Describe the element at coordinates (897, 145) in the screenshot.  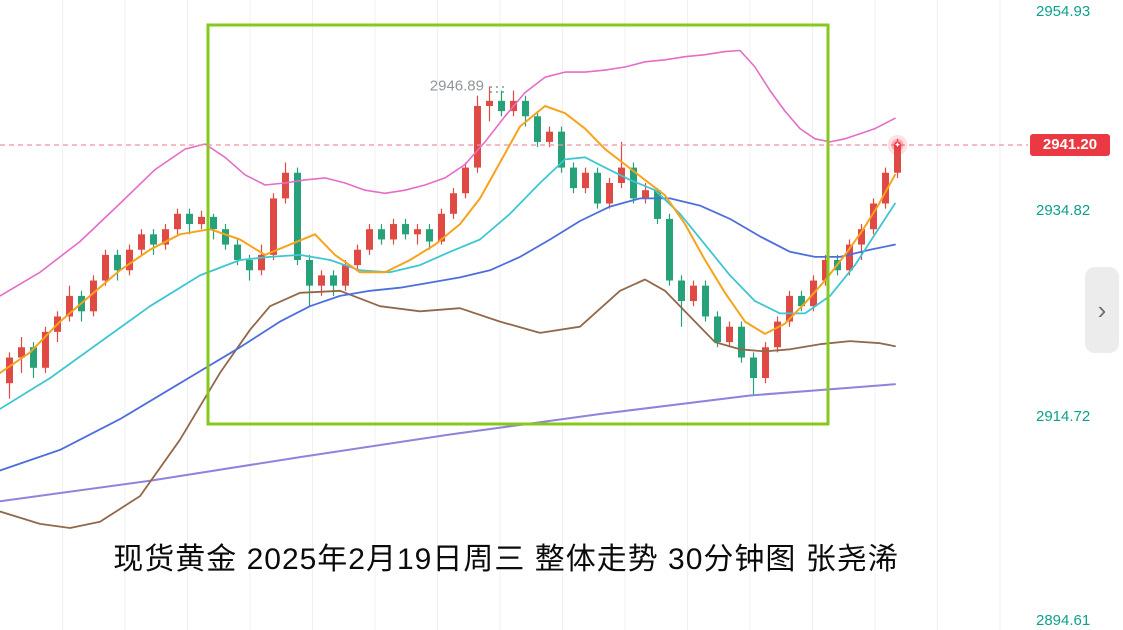
I see `sparkle-icon: ✦` at that location.